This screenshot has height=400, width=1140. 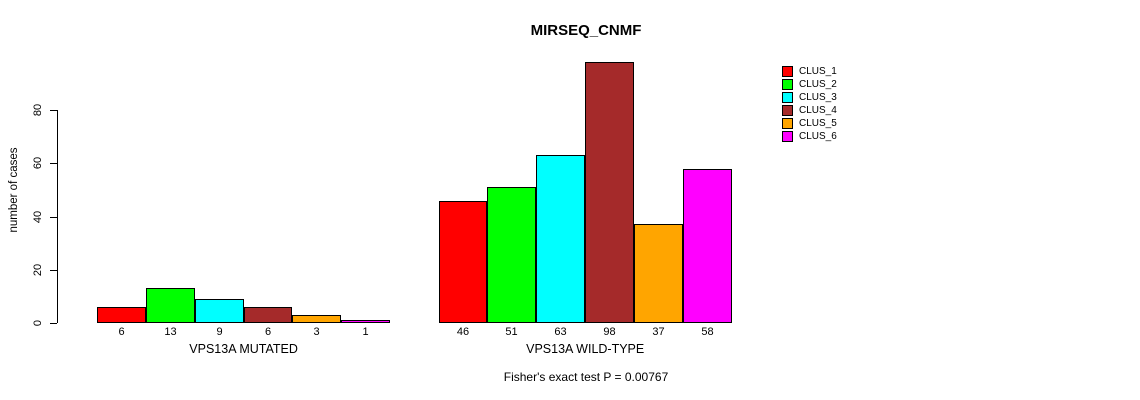 I want to click on bar-value-label: 1, so click(x=365, y=332).